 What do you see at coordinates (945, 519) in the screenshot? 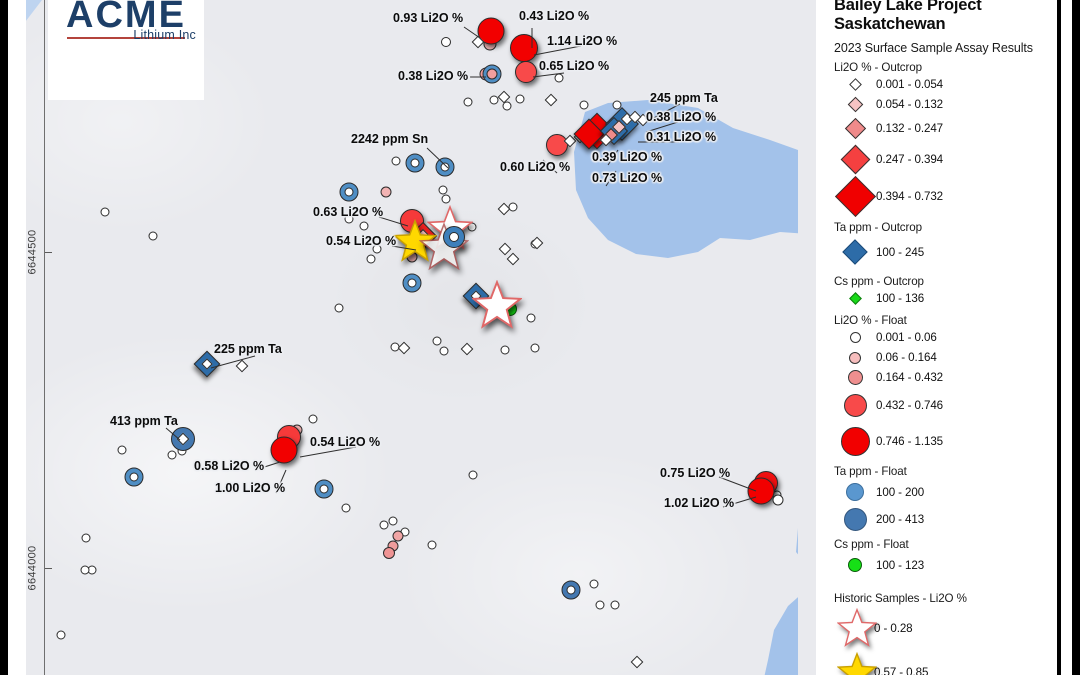
I see `legend-item: 200 - 413` at bounding box center [945, 519].